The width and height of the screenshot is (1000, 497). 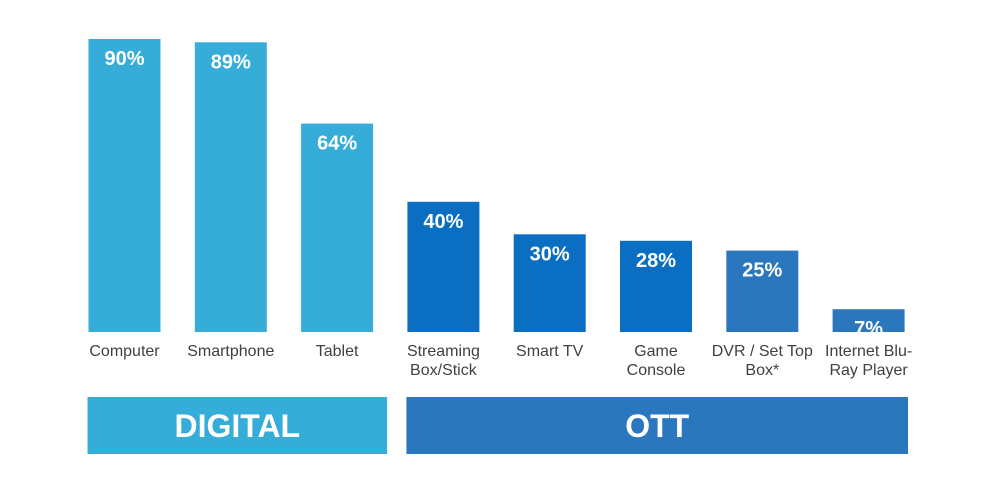 I want to click on category-label-0: Computer, so click(x=124, y=351).